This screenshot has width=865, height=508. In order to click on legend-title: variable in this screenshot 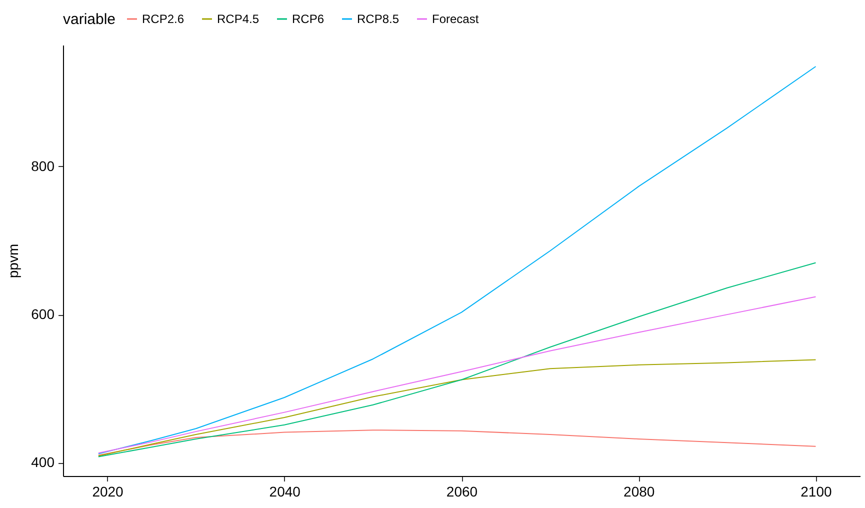, I will do `click(89, 19)`.